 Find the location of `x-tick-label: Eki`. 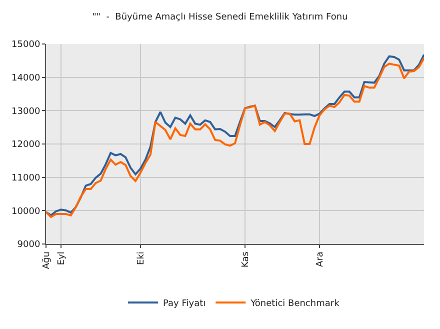

x-tick-label: Eki is located at coordinates (141, 259).